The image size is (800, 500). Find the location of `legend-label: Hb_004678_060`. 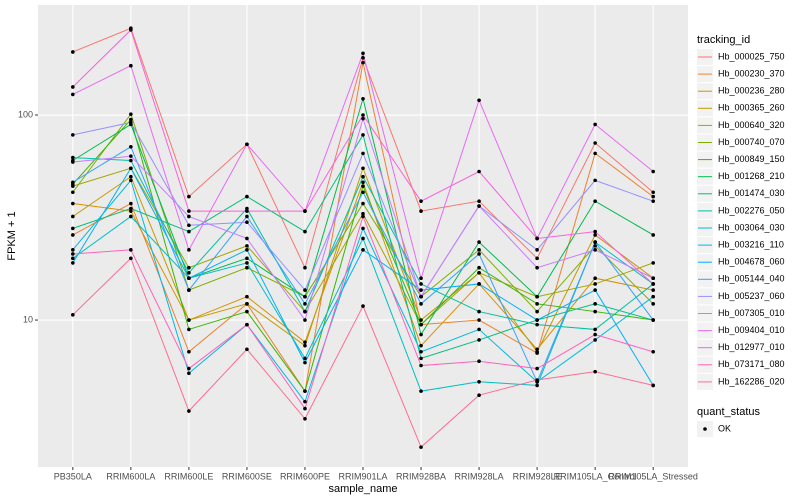

legend-label: Hb_004678_060 is located at coordinates (751, 262).